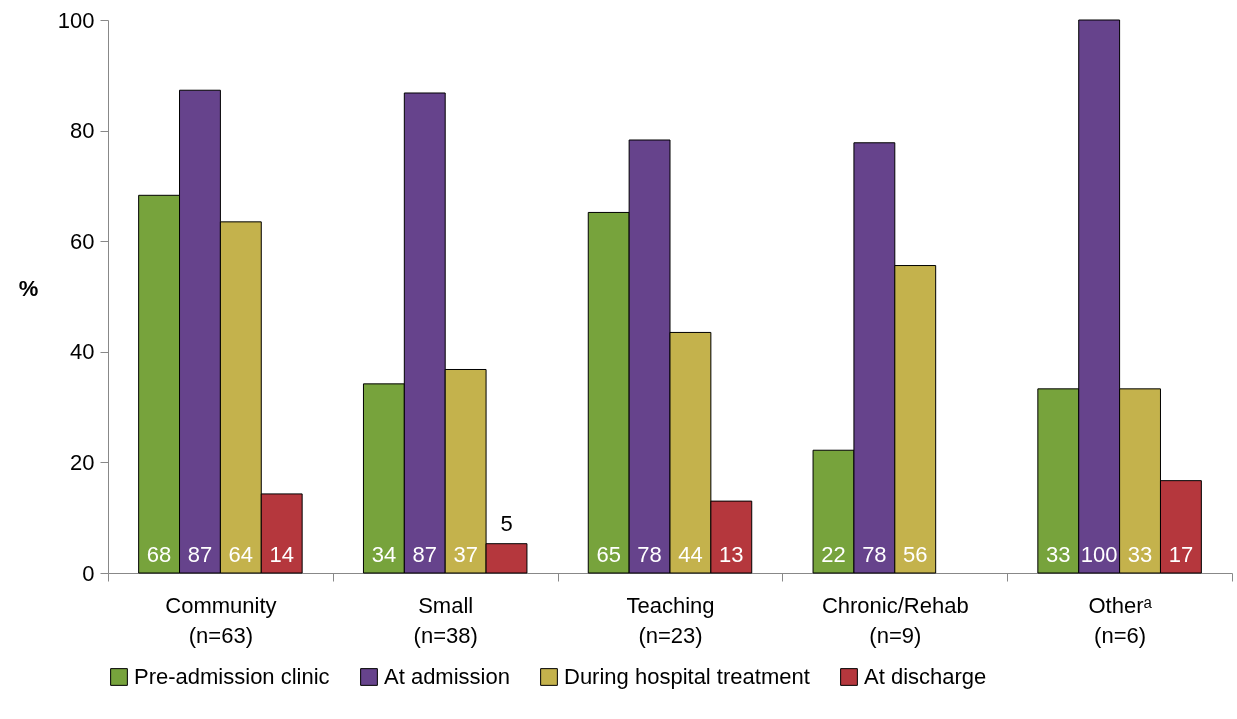 This screenshot has width=1237, height=719. Describe the element at coordinates (159, 554) in the screenshot. I see `data-label: 68` at that location.